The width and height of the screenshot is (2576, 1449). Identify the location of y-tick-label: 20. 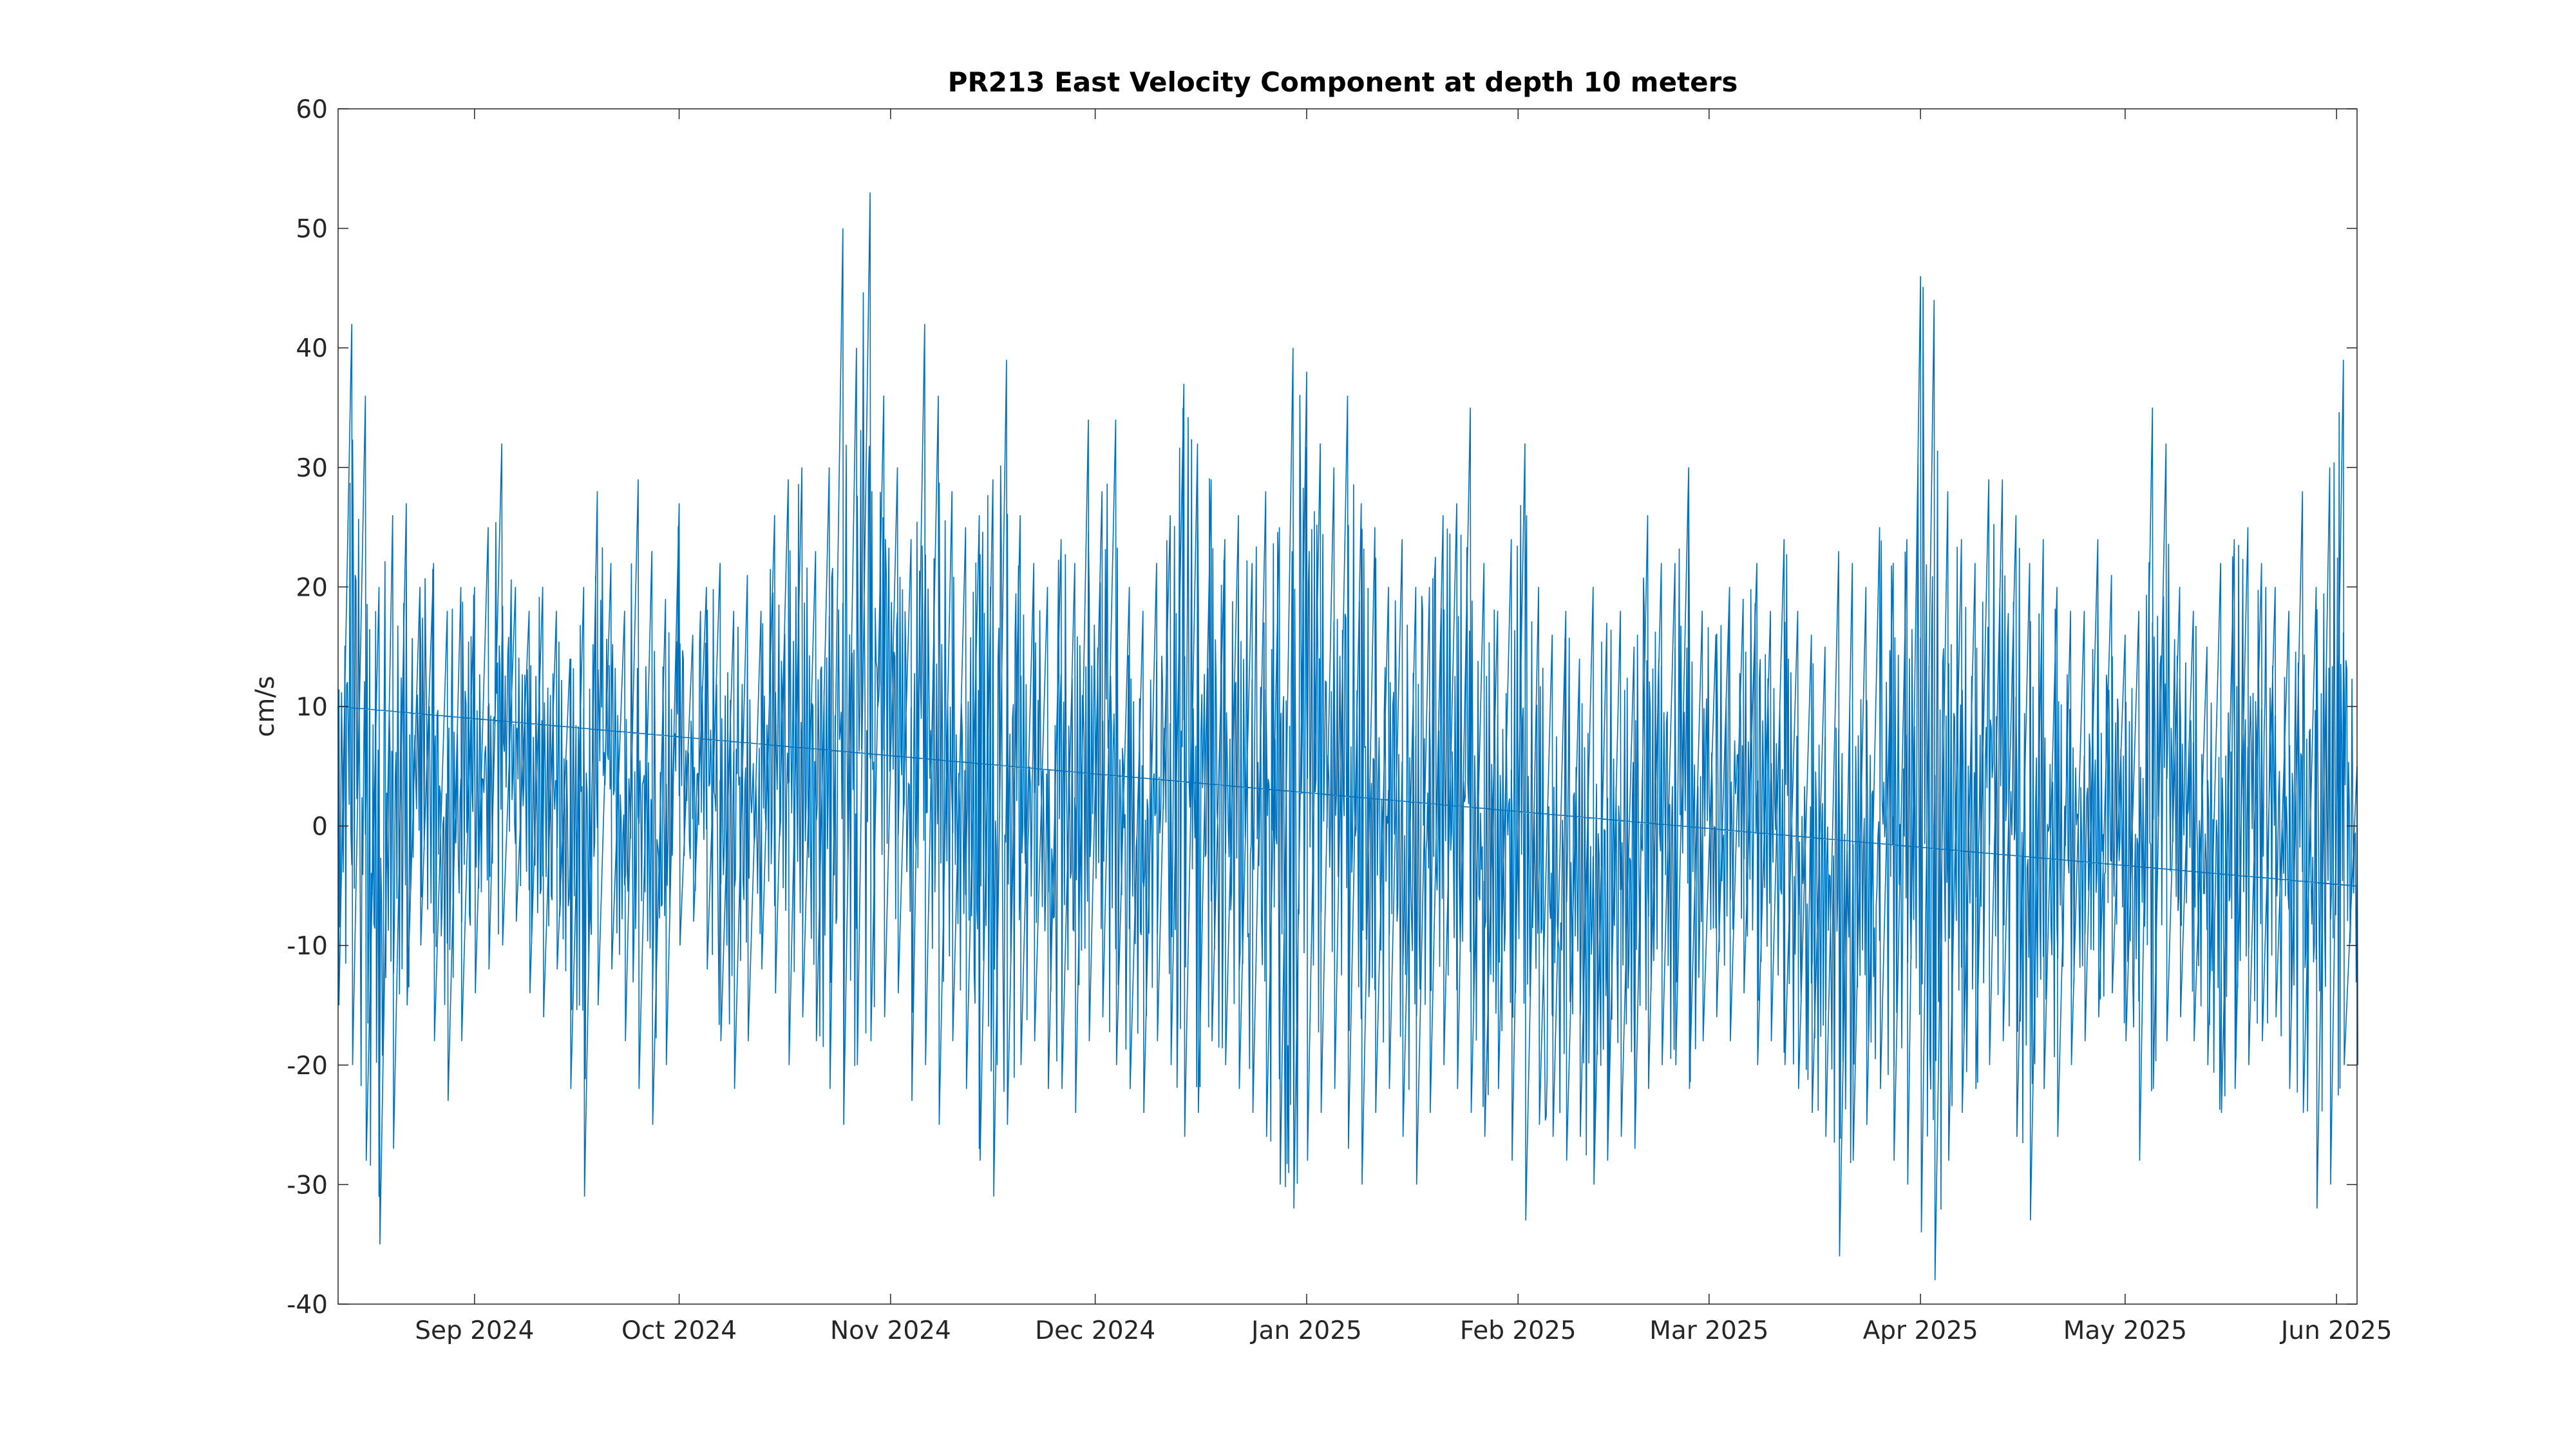
(312, 587).